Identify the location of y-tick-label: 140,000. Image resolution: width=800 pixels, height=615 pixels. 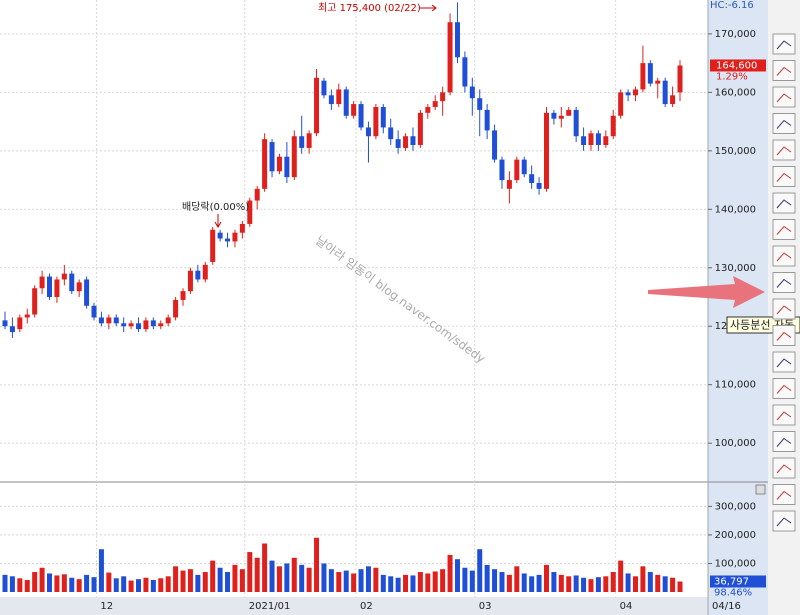
(735, 209).